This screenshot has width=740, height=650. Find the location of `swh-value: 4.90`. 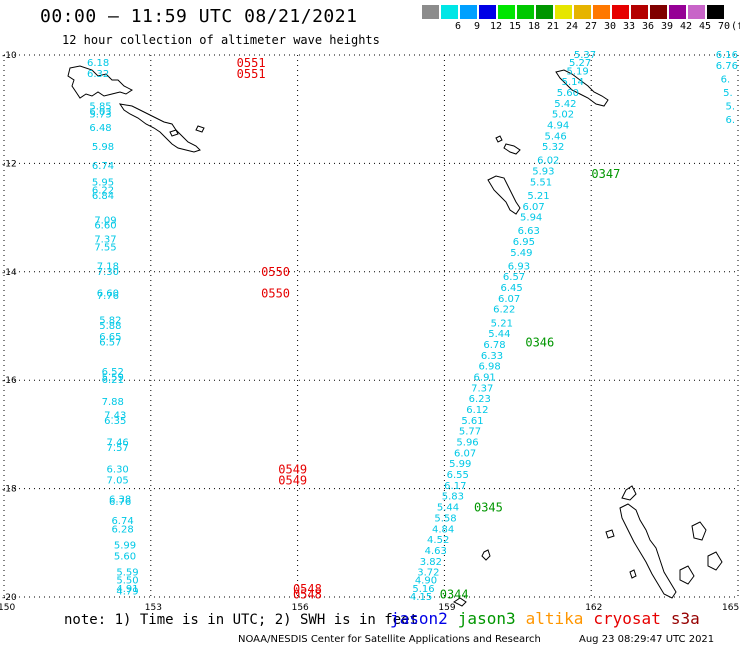

swh-value: 4.90 is located at coordinates (426, 581).